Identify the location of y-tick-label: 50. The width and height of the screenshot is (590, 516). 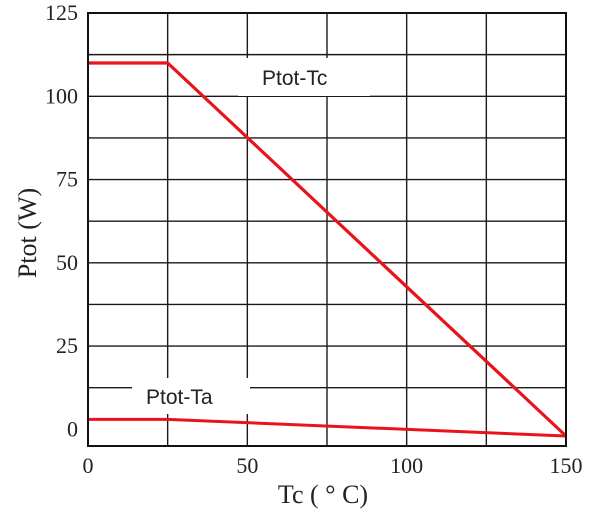
(67, 262).